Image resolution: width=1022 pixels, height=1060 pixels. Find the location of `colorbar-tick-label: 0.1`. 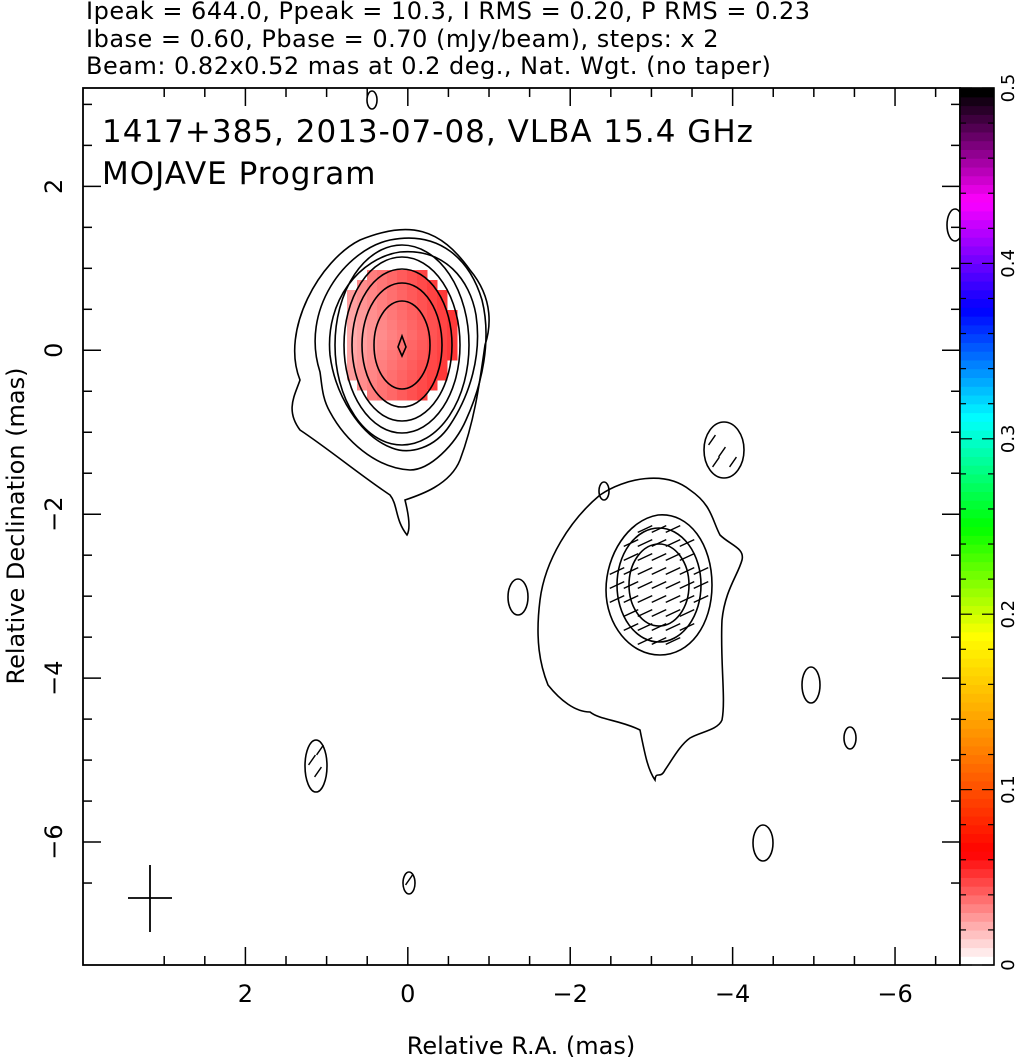

colorbar-tick-label: 0.1 is located at coordinates (1008, 789).